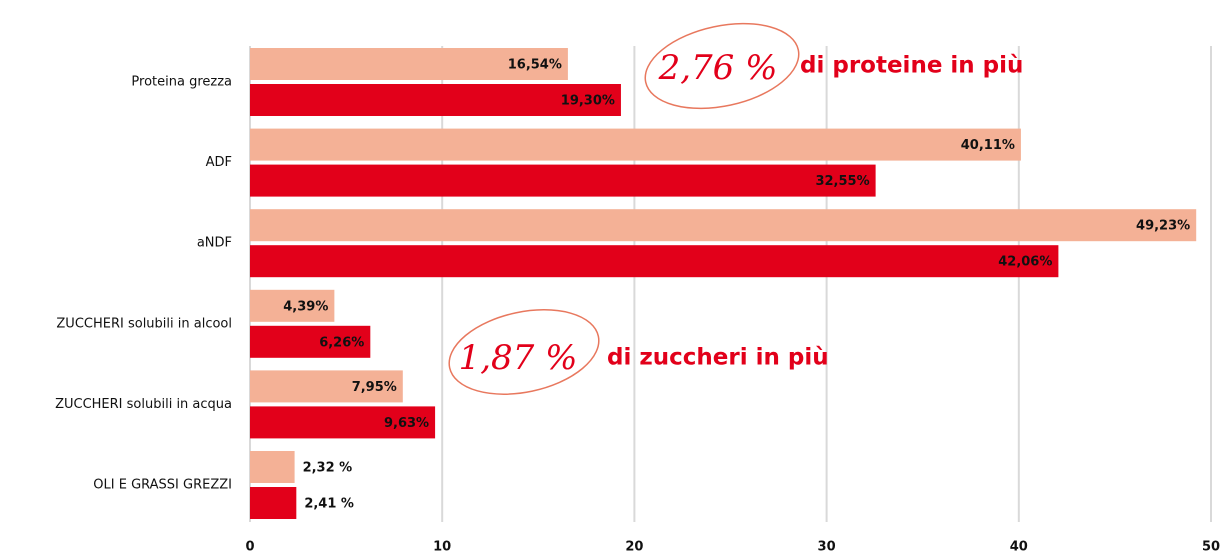 The height and width of the screenshot is (556, 1226). What do you see at coordinates (518, 358) in the screenshot?
I see `annotation: 1,87 %` at bounding box center [518, 358].